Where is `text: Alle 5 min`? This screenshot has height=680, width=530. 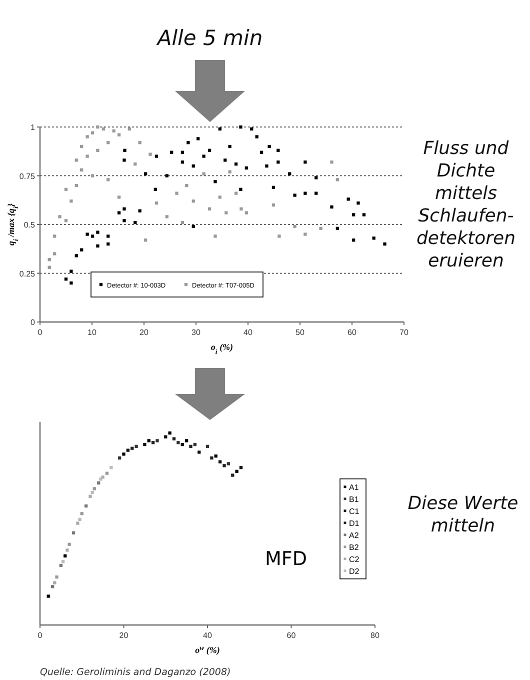
text: Alle 5 min is located at coordinates (209, 38).